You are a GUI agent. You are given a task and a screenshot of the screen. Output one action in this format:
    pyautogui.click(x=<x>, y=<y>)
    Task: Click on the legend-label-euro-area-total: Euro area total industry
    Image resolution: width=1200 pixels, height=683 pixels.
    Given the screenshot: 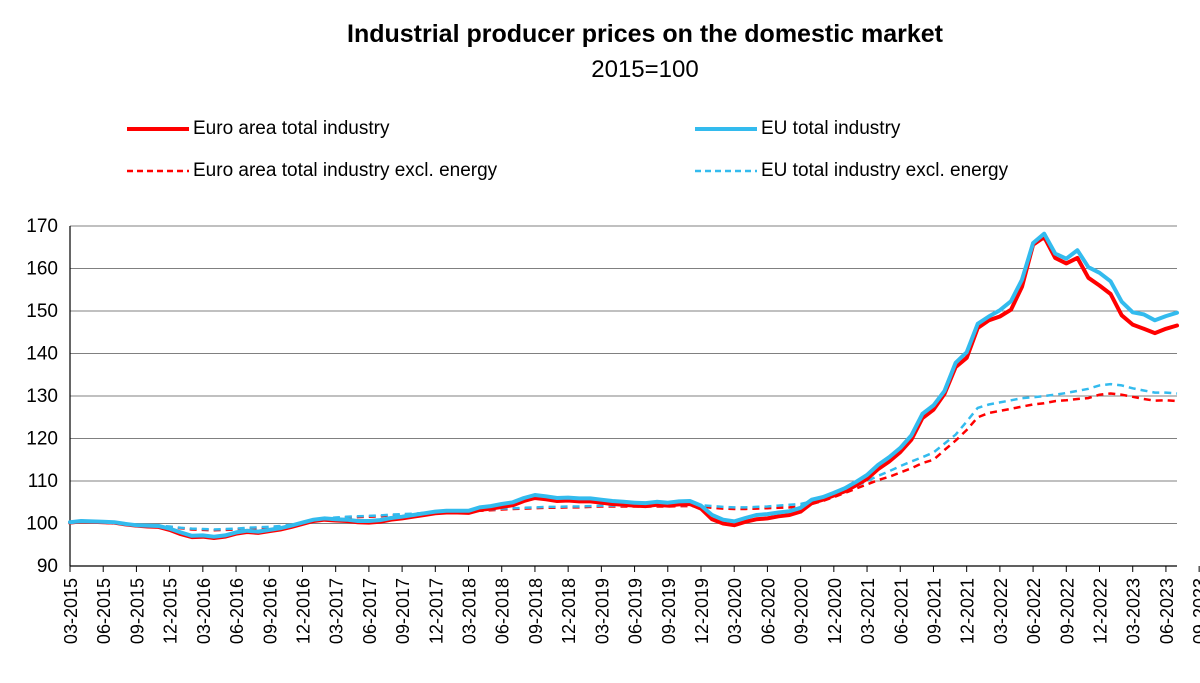 What is the action you would take?
    pyautogui.click(x=291, y=128)
    